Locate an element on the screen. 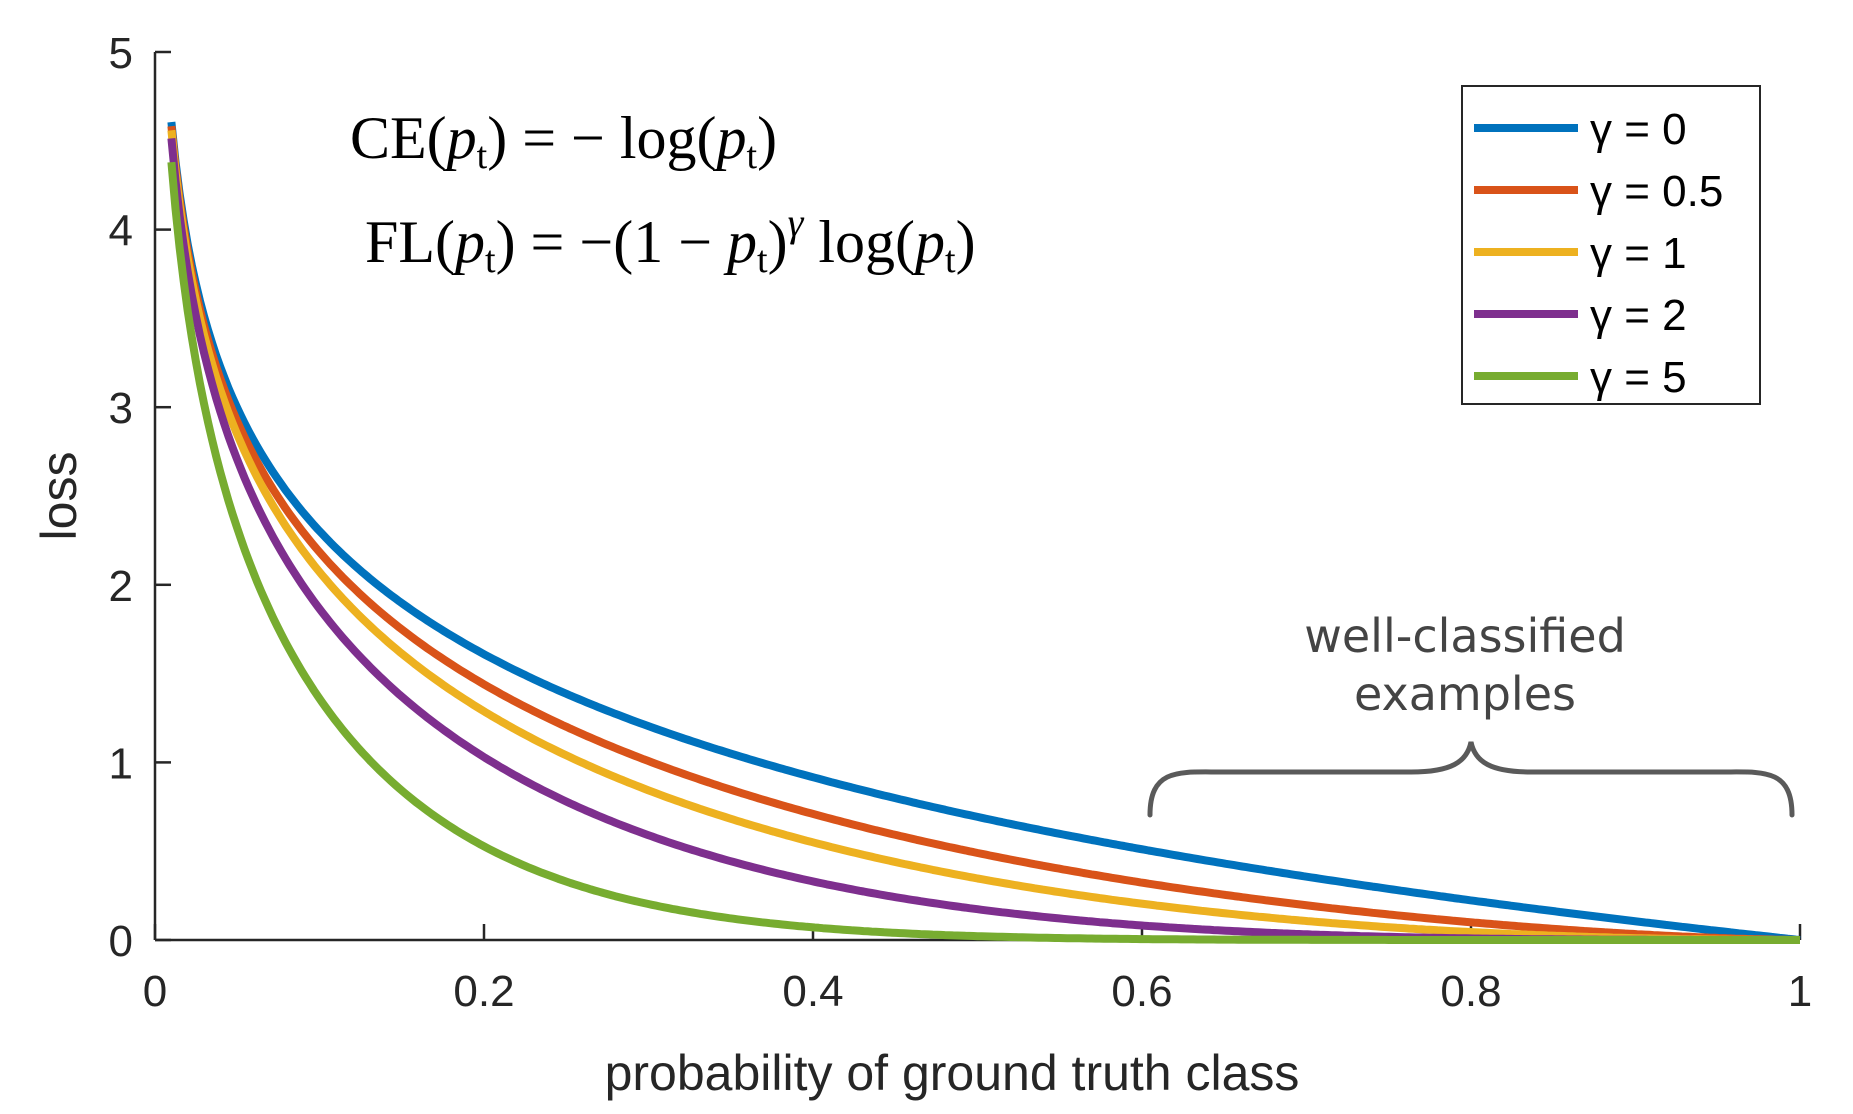 The image size is (1853, 1114). well-classified-annotation: well-classified examples is located at coordinates (1471, 713).